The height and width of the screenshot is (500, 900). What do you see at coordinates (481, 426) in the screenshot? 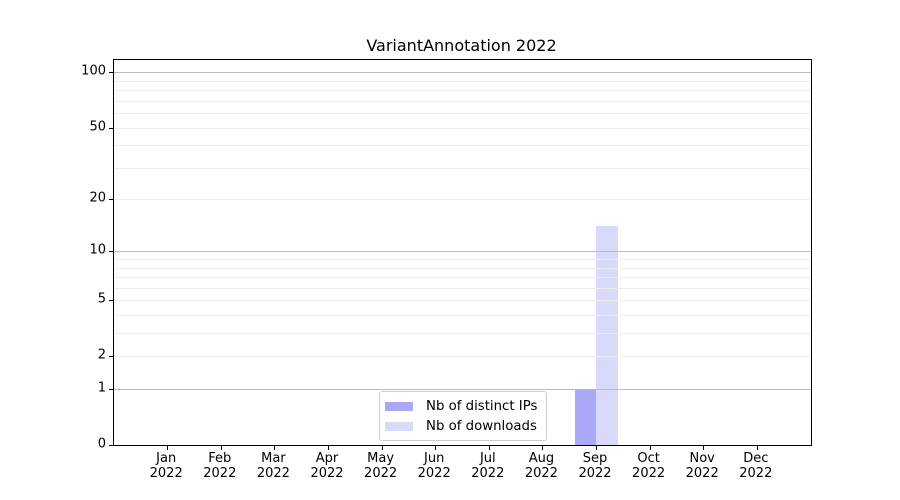
I see `legend-label: Nb of downloads` at bounding box center [481, 426].